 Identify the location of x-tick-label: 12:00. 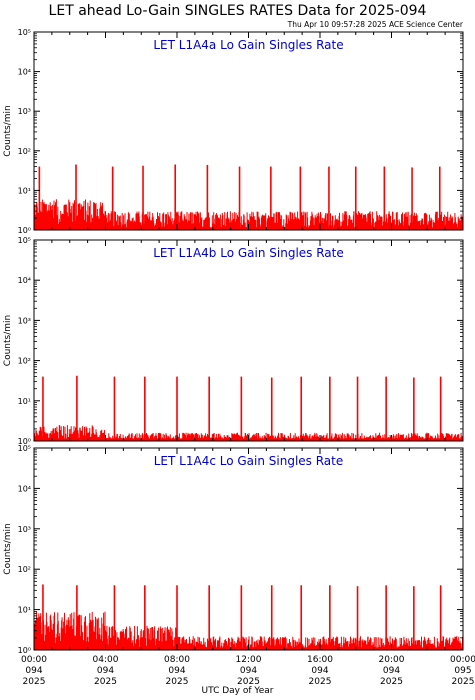
(249, 660).